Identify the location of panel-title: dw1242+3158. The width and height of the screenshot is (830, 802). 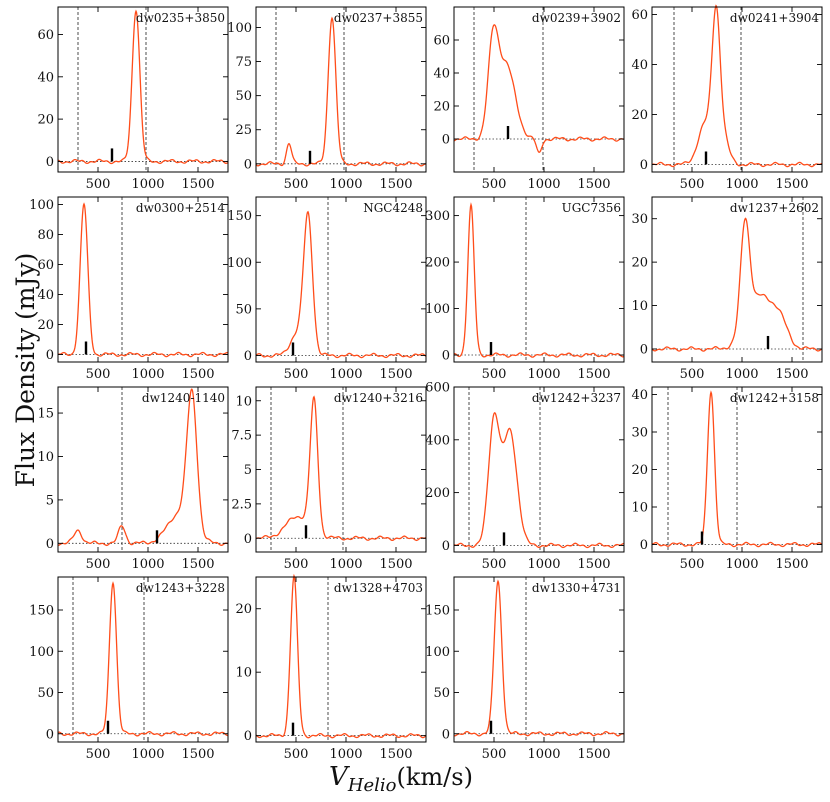
(774, 398).